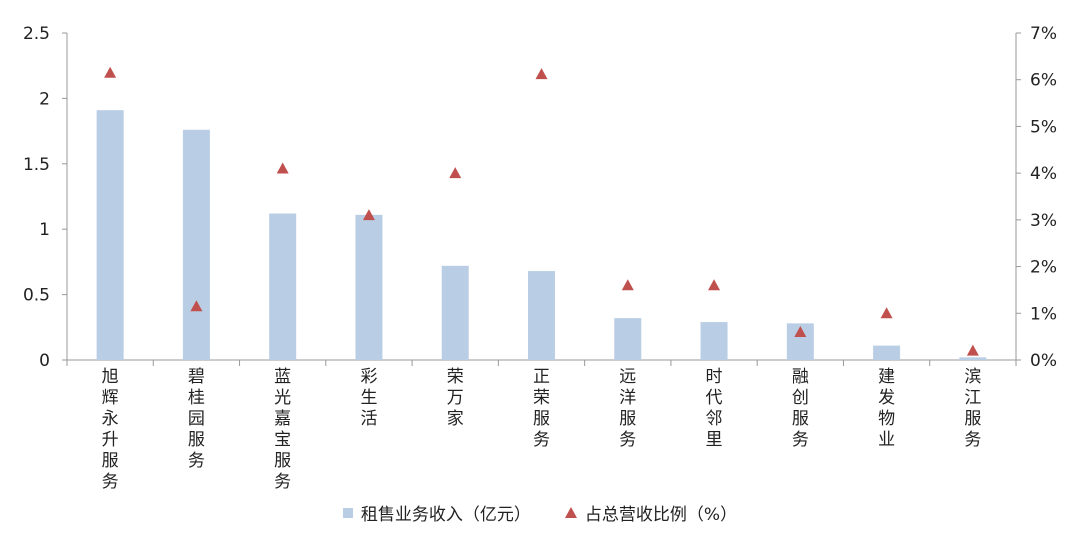 The height and width of the screenshot is (540, 1080). I want to click on x-tick-label: 正荣服务, so click(541, 408).